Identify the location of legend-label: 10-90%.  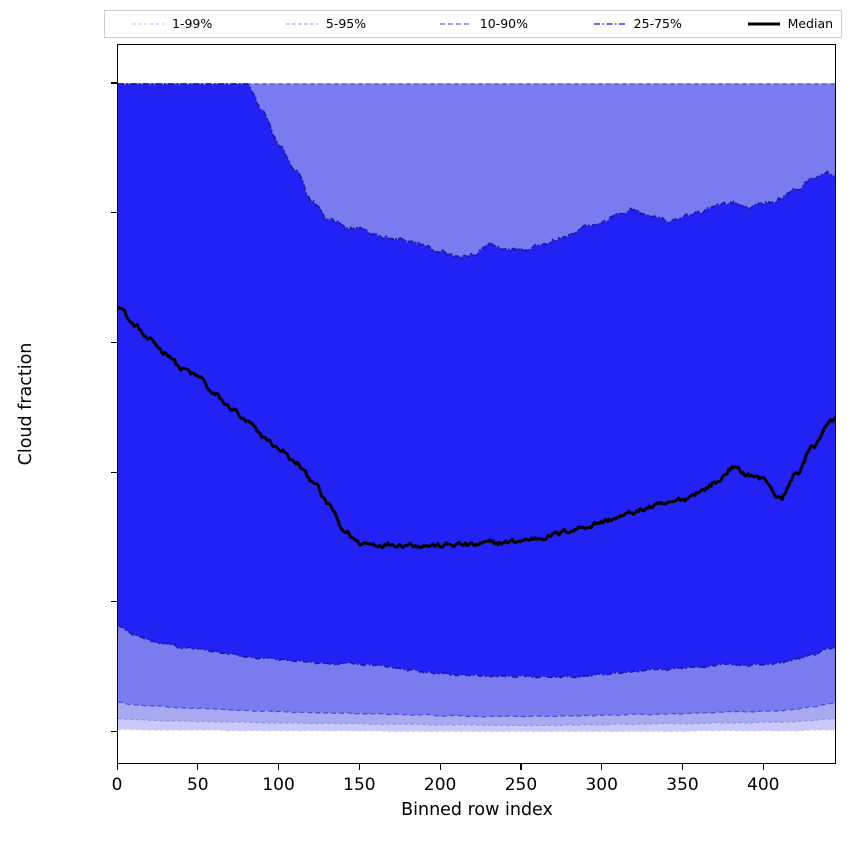
(503, 23).